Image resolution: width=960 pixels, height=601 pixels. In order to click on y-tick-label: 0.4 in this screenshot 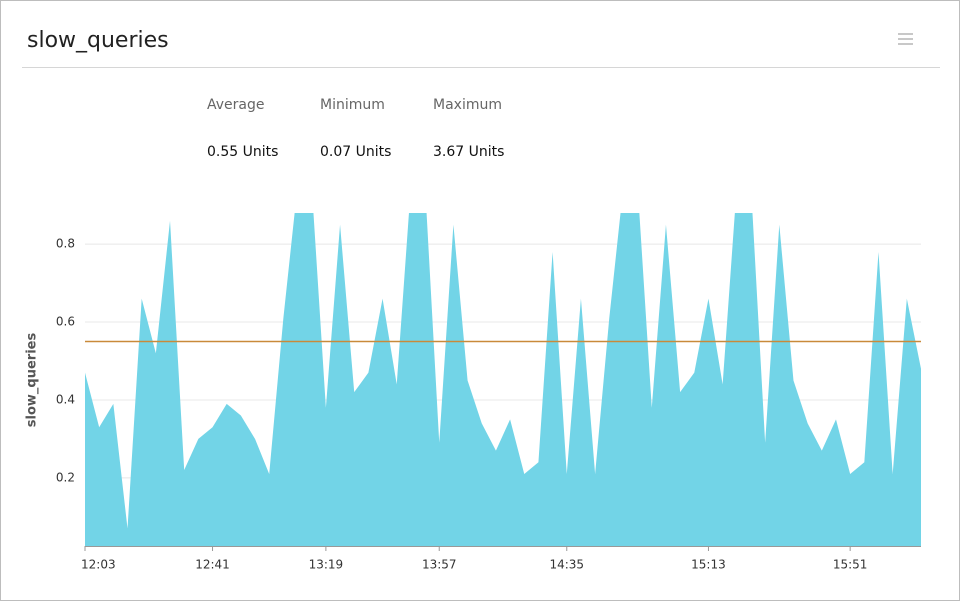, I will do `click(65, 399)`.